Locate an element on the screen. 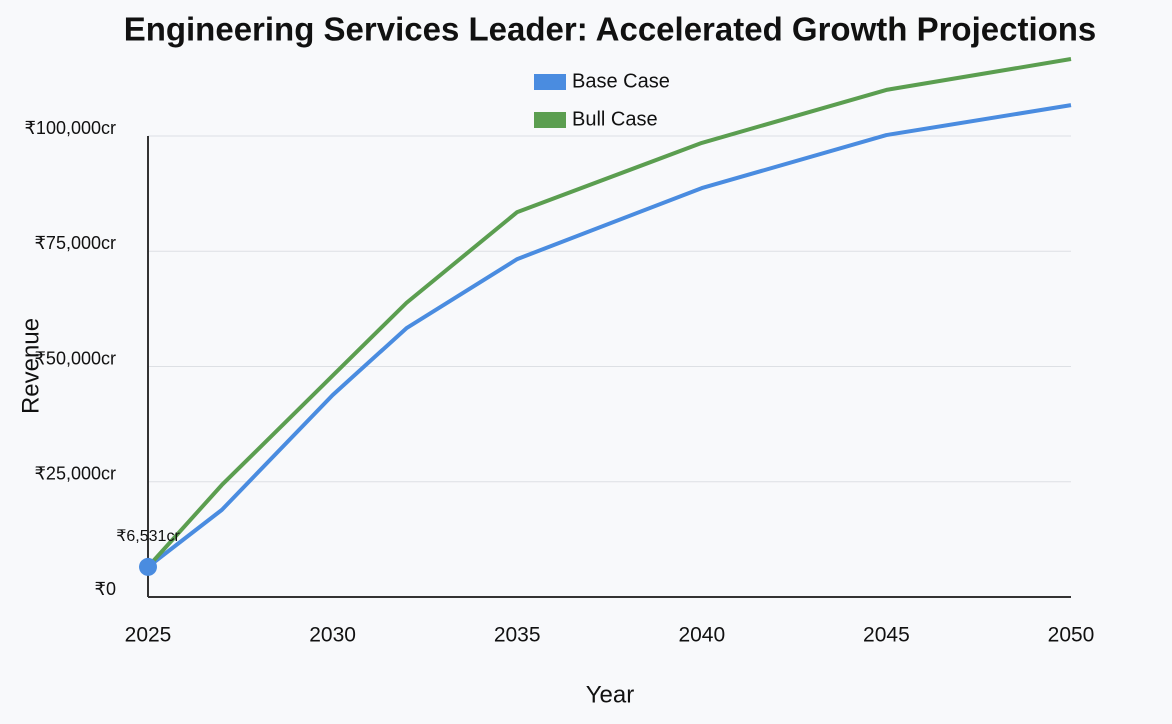 Image resolution: width=1172 pixels, height=724 pixels. y-tick-label: ₹0 is located at coordinates (105, 589).